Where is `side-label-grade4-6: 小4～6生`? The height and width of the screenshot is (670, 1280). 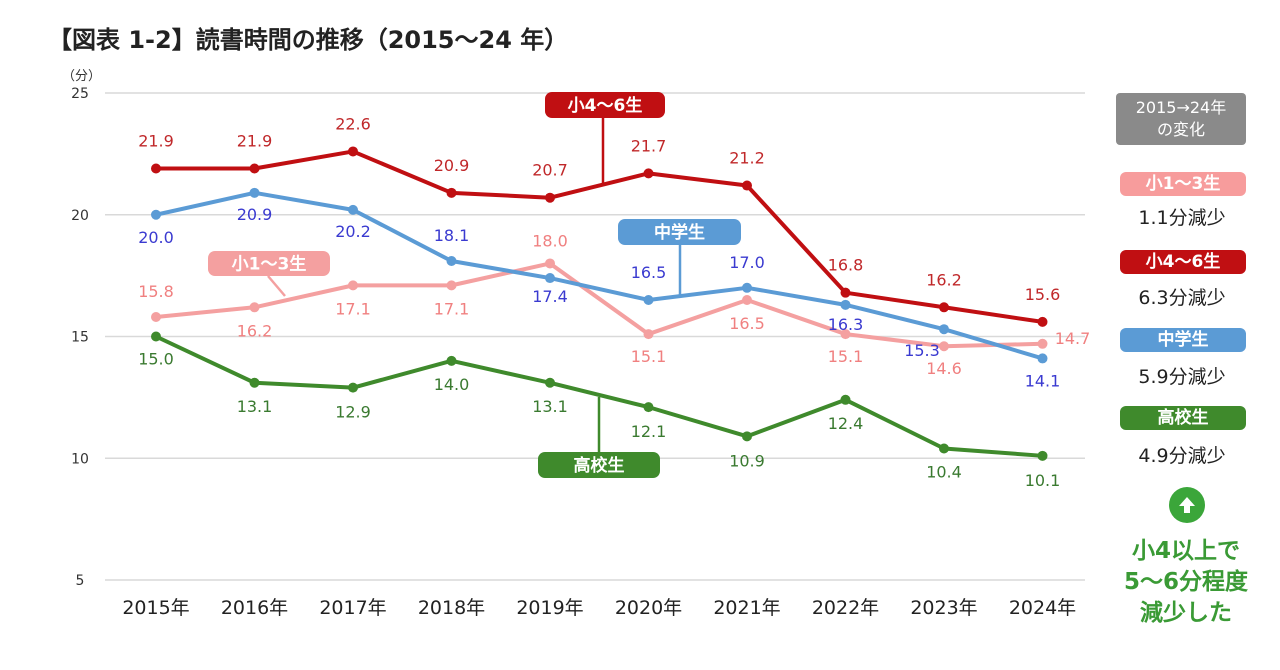 side-label-grade4-6: 小4～6生 is located at coordinates (1183, 262).